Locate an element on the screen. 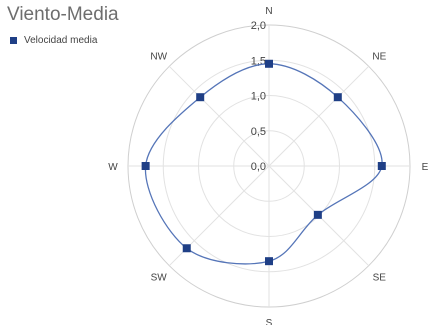  direction-label-nw: NW is located at coordinates (158, 57).